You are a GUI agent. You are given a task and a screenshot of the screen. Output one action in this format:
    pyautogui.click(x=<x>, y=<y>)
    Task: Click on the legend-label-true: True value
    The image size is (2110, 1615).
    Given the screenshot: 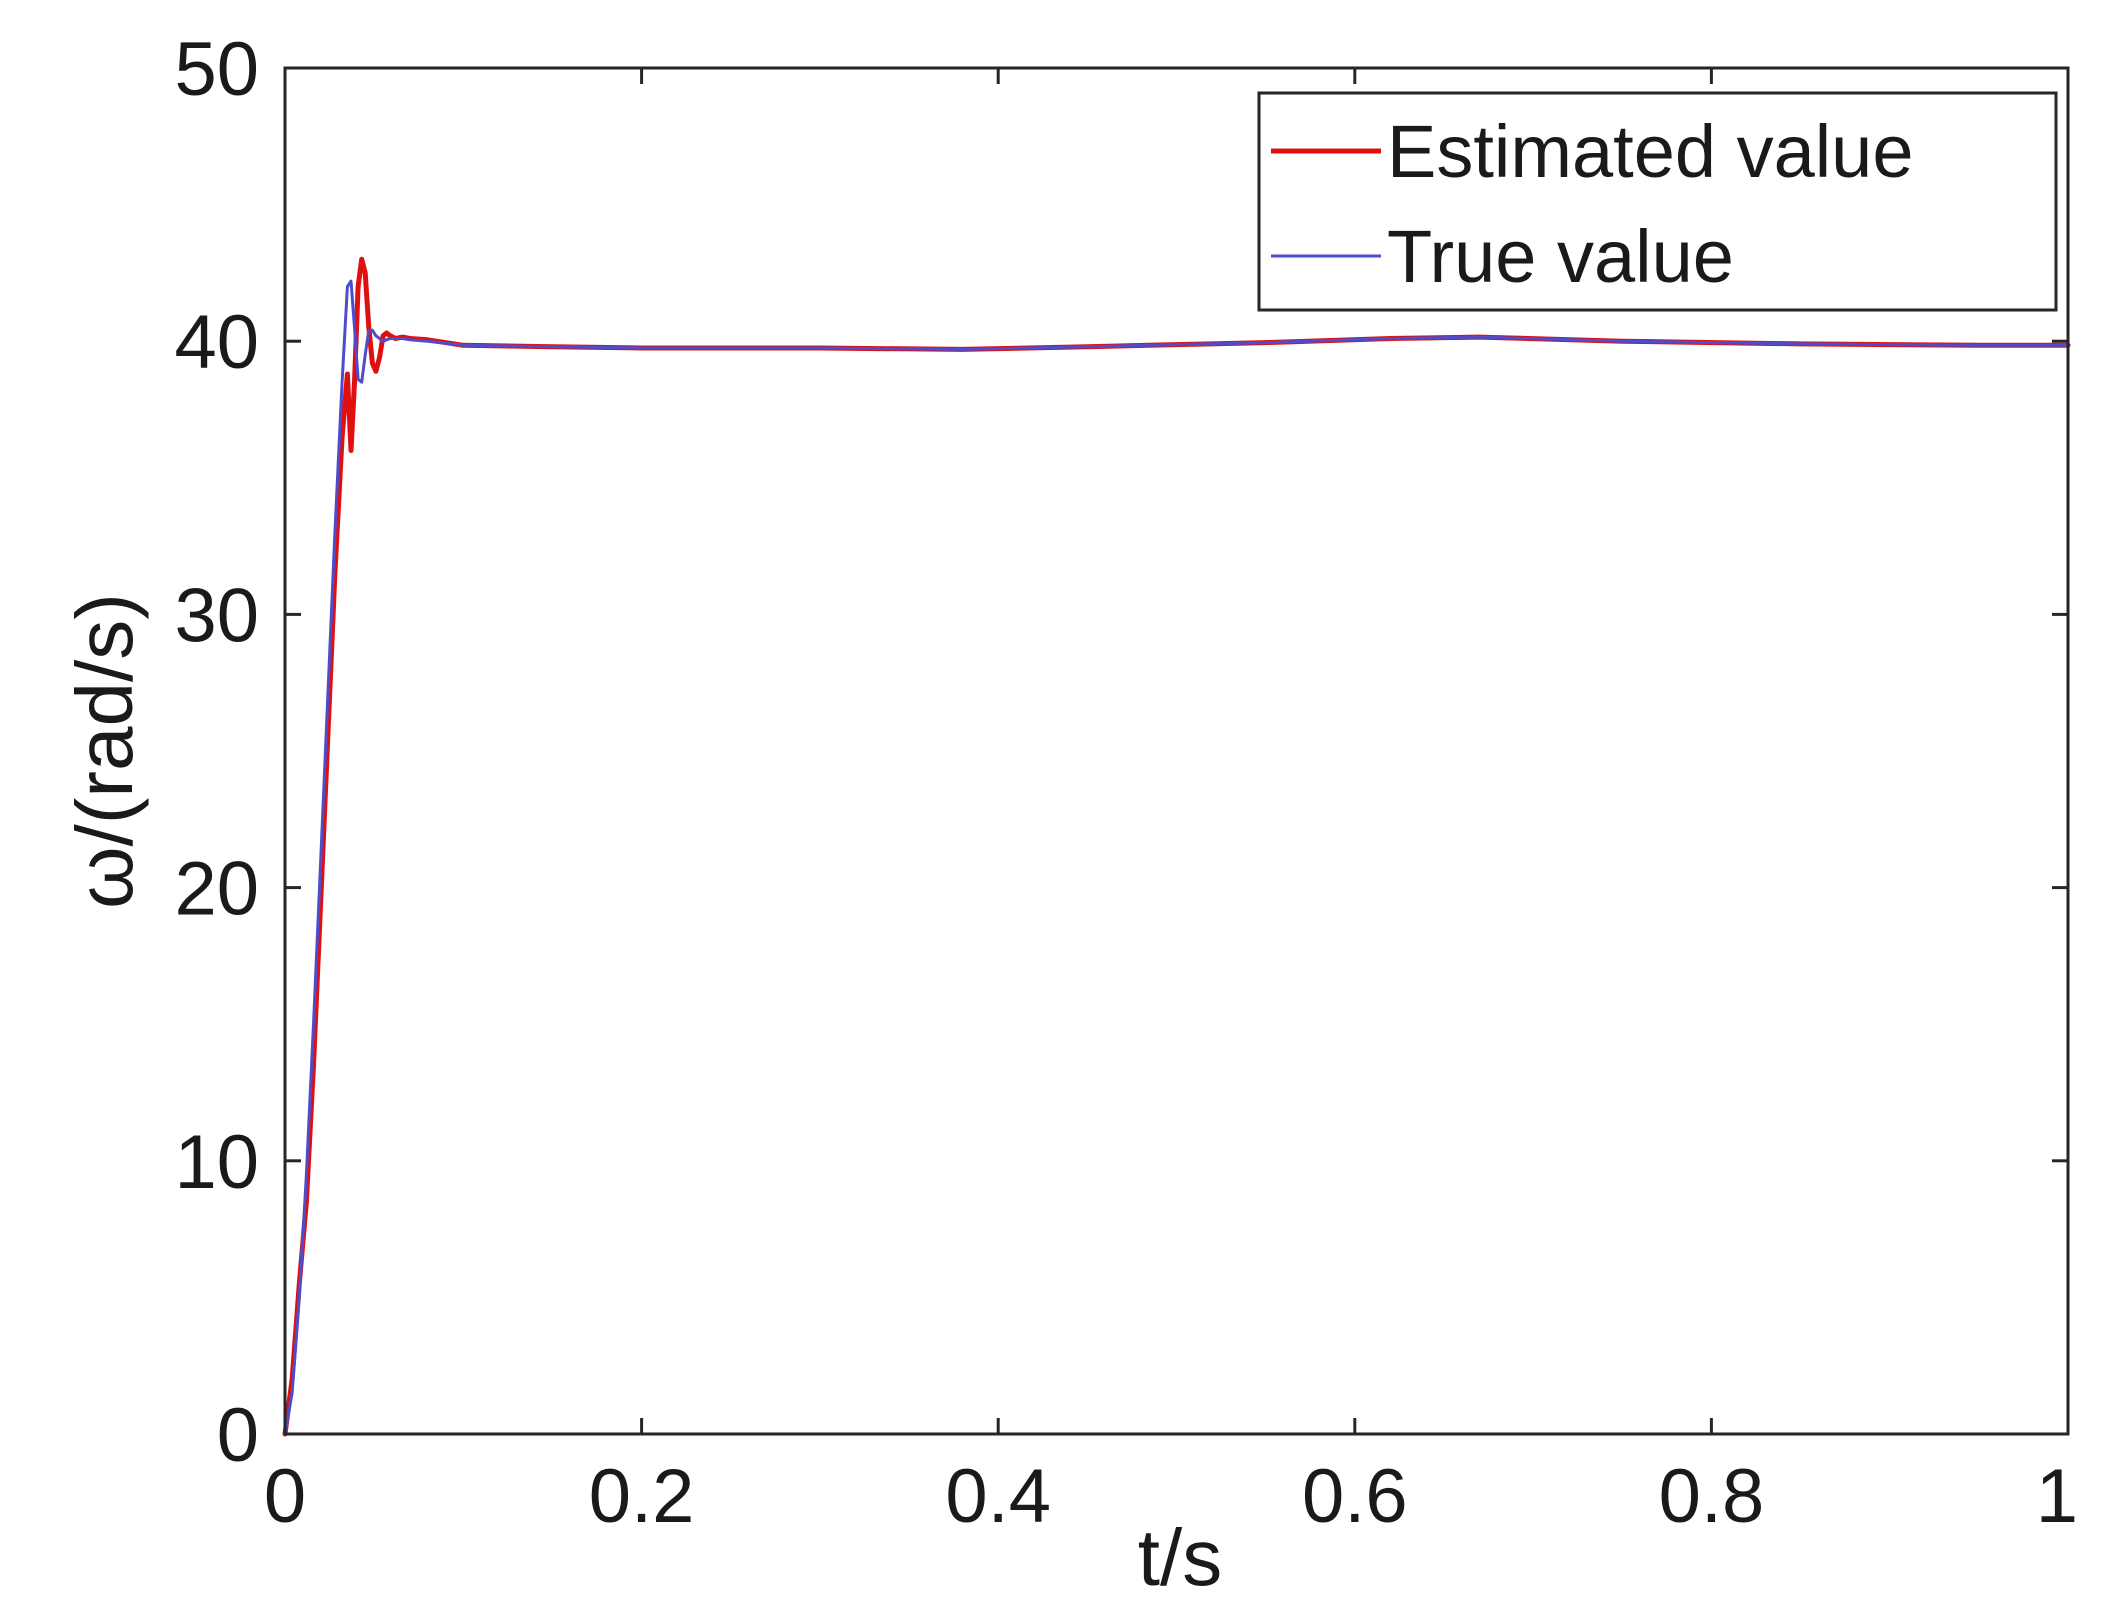 What is the action you would take?
    pyautogui.click(x=1560, y=256)
    